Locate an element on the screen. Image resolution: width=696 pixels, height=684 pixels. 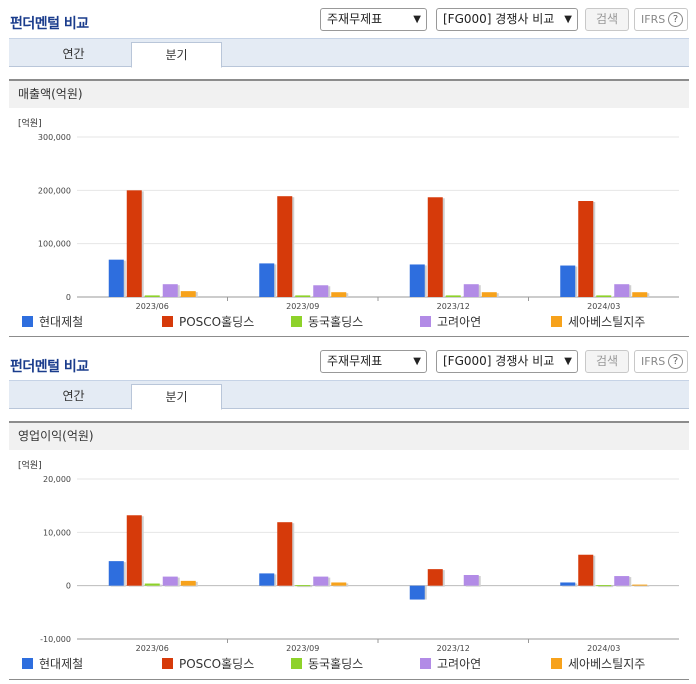
y-tick-label: 200,000 is located at coordinates (54, 190).